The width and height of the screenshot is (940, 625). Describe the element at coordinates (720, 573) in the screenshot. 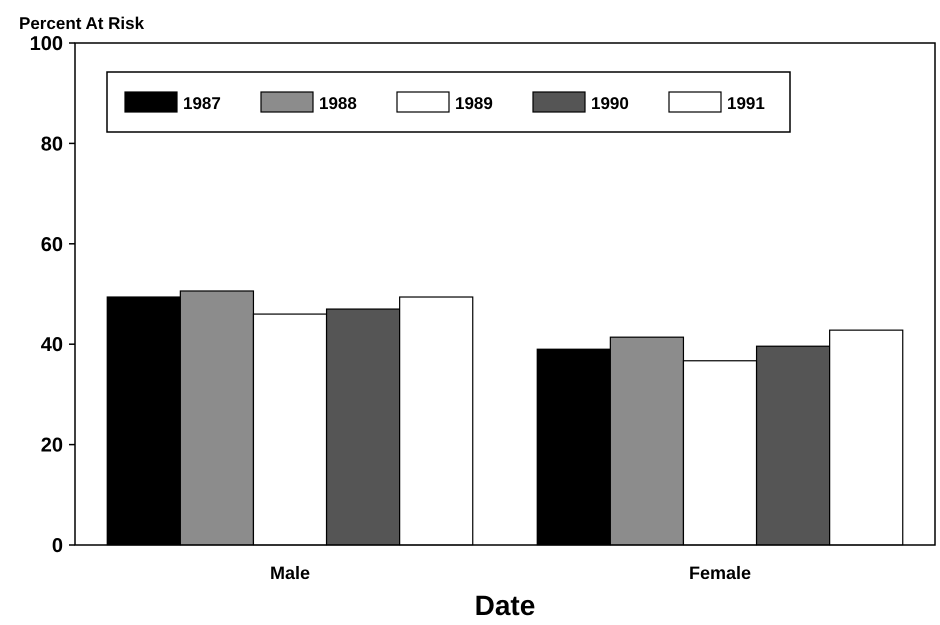

I see `x-tick-label: Female` at that location.